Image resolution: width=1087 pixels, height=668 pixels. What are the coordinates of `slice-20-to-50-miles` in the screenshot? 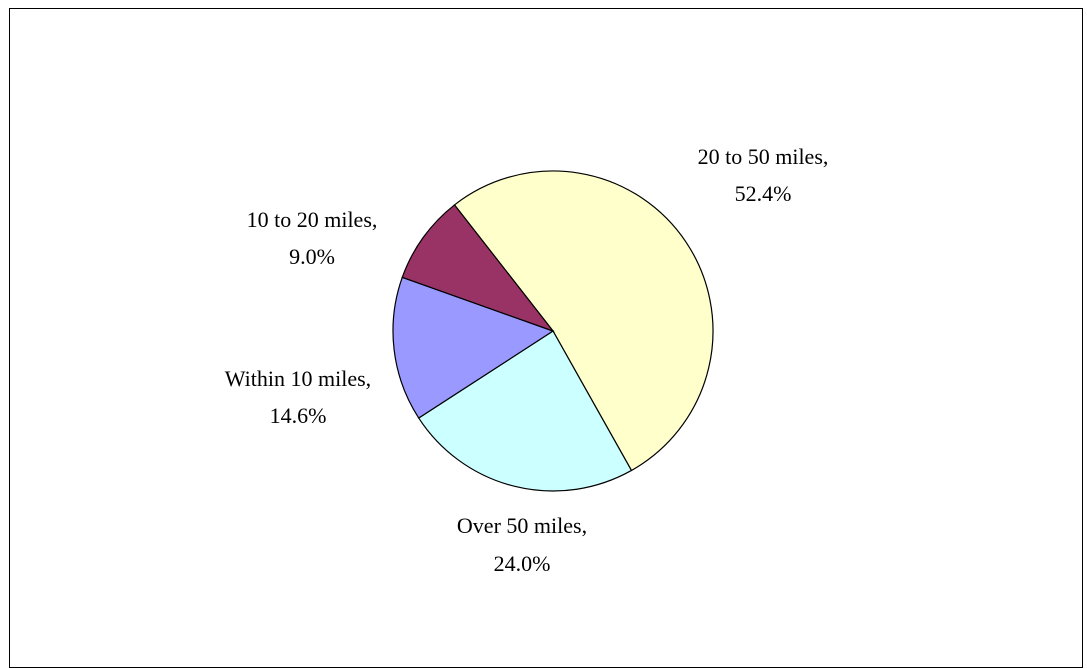 It's located at (583, 321).